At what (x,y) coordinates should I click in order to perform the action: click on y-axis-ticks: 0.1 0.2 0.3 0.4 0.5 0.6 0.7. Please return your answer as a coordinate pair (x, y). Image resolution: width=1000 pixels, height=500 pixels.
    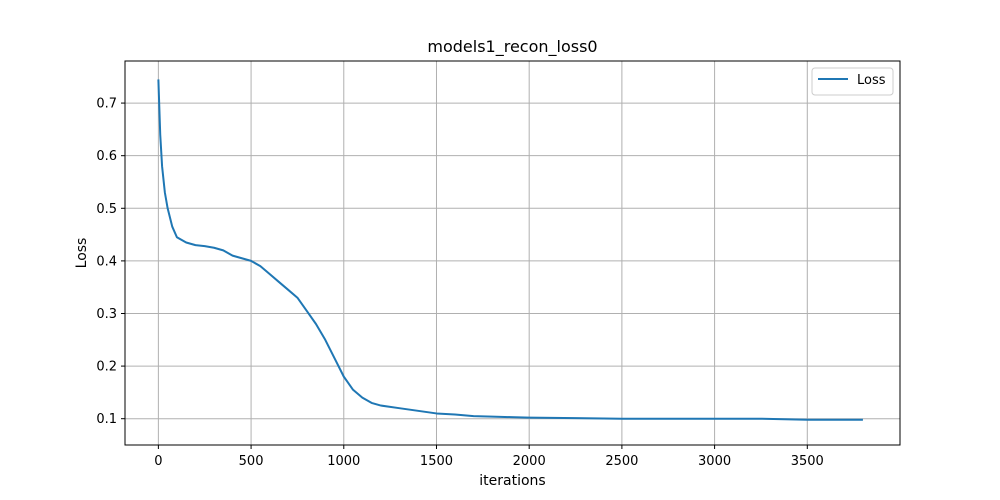
    Looking at the image, I should click on (110, 262).